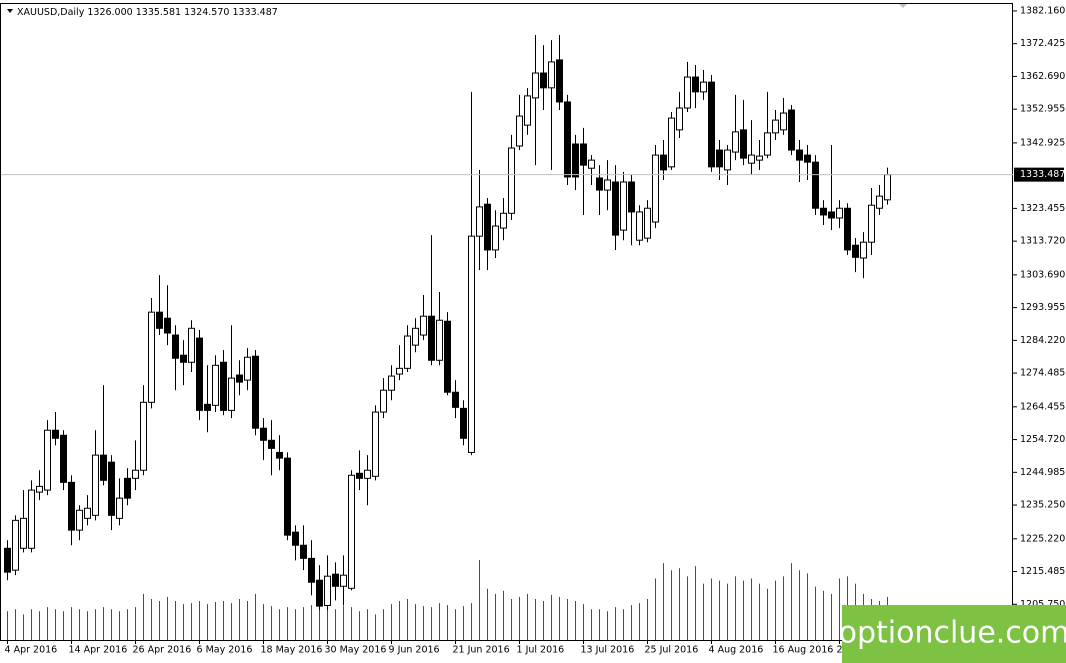 The width and height of the screenshot is (1066, 663). I want to click on menu-arrow, so click(10, 11).